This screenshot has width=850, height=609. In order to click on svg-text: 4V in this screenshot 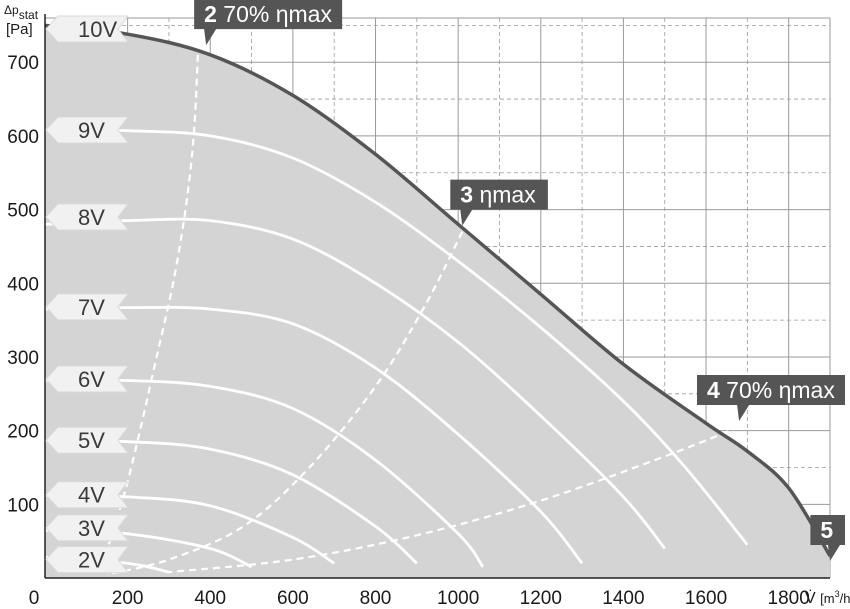, I will do `click(91, 495)`.